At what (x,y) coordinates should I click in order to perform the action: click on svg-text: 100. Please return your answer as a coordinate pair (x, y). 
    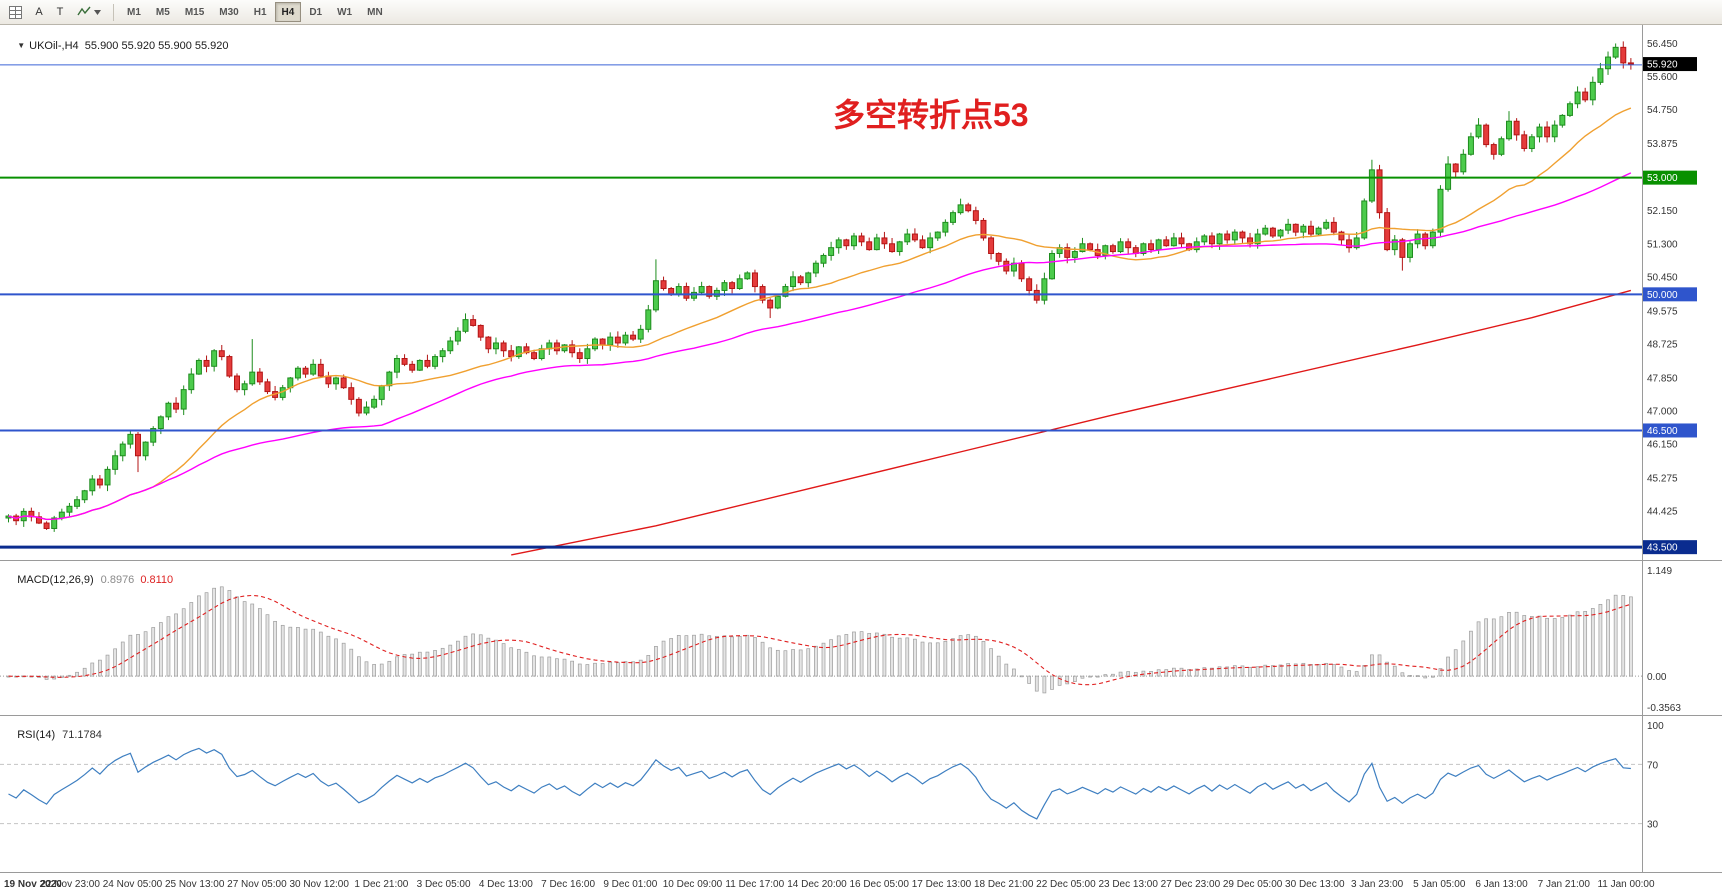
    Looking at the image, I should click on (1655, 726).